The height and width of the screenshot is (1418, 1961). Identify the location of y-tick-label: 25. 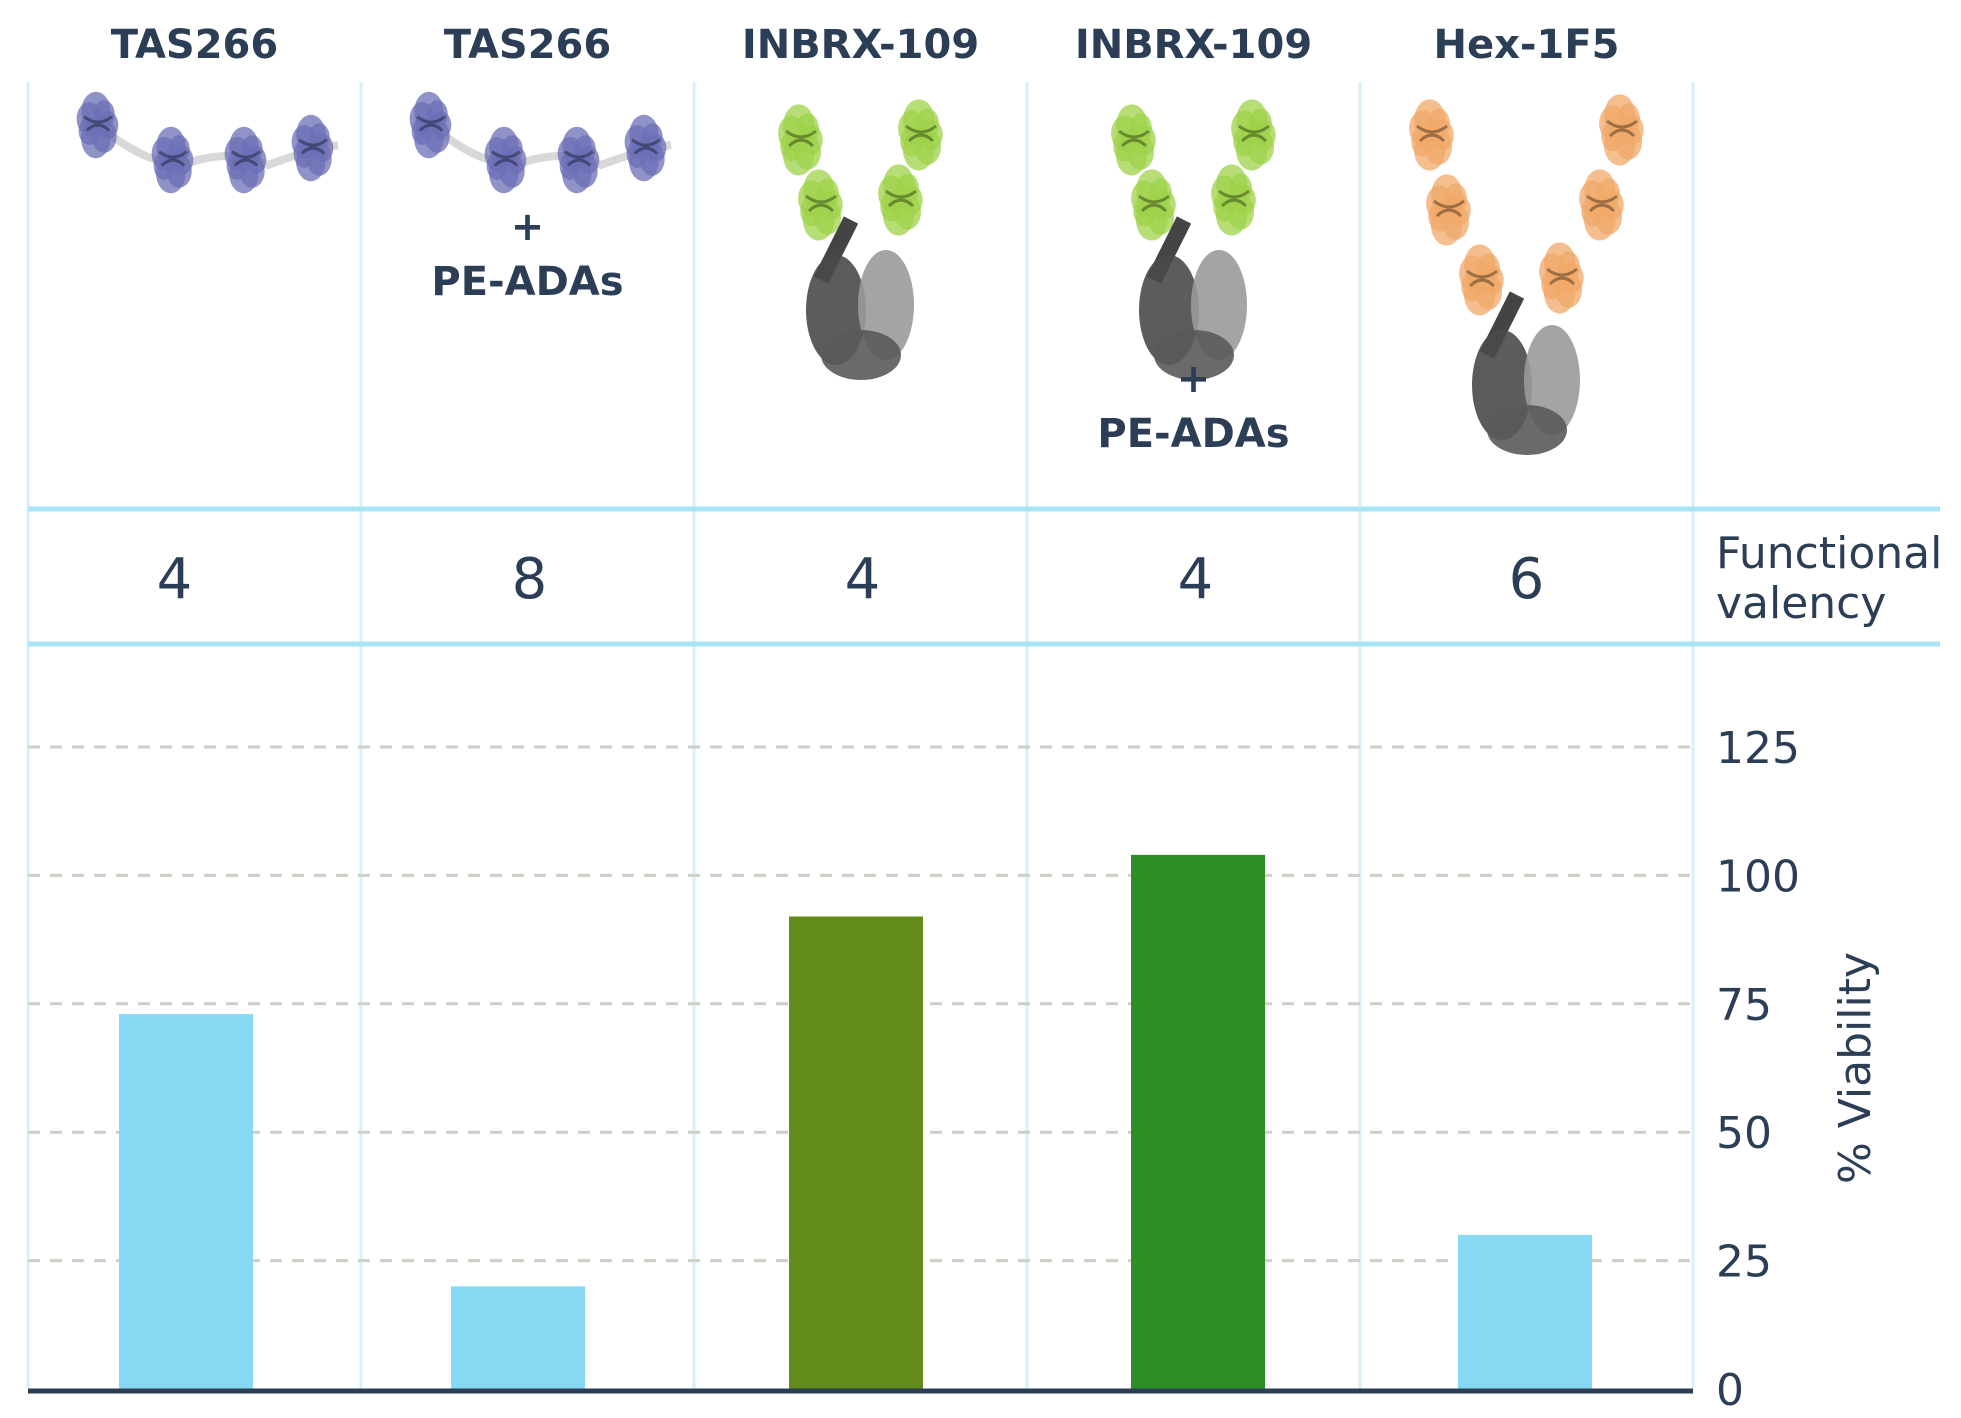
(1744, 1262).